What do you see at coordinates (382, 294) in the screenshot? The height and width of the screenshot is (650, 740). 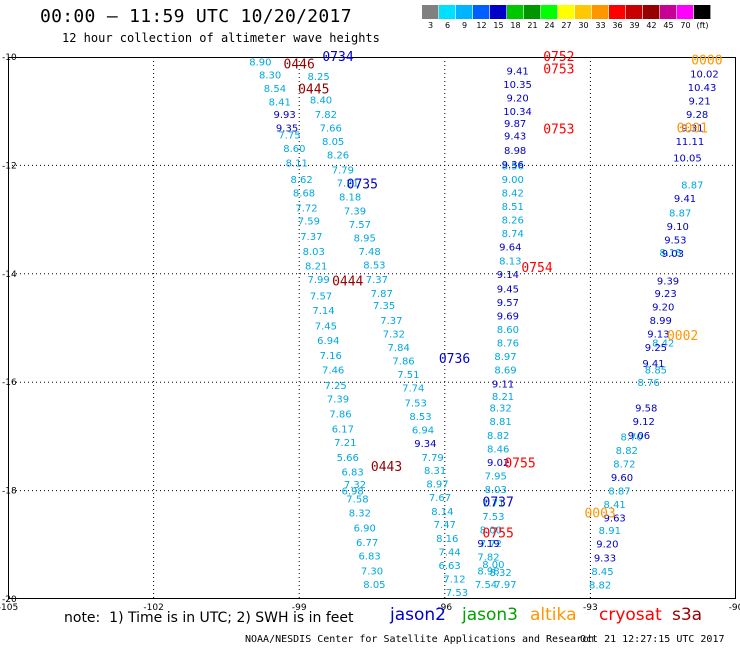 I see `wave-height-value: 7.87` at bounding box center [382, 294].